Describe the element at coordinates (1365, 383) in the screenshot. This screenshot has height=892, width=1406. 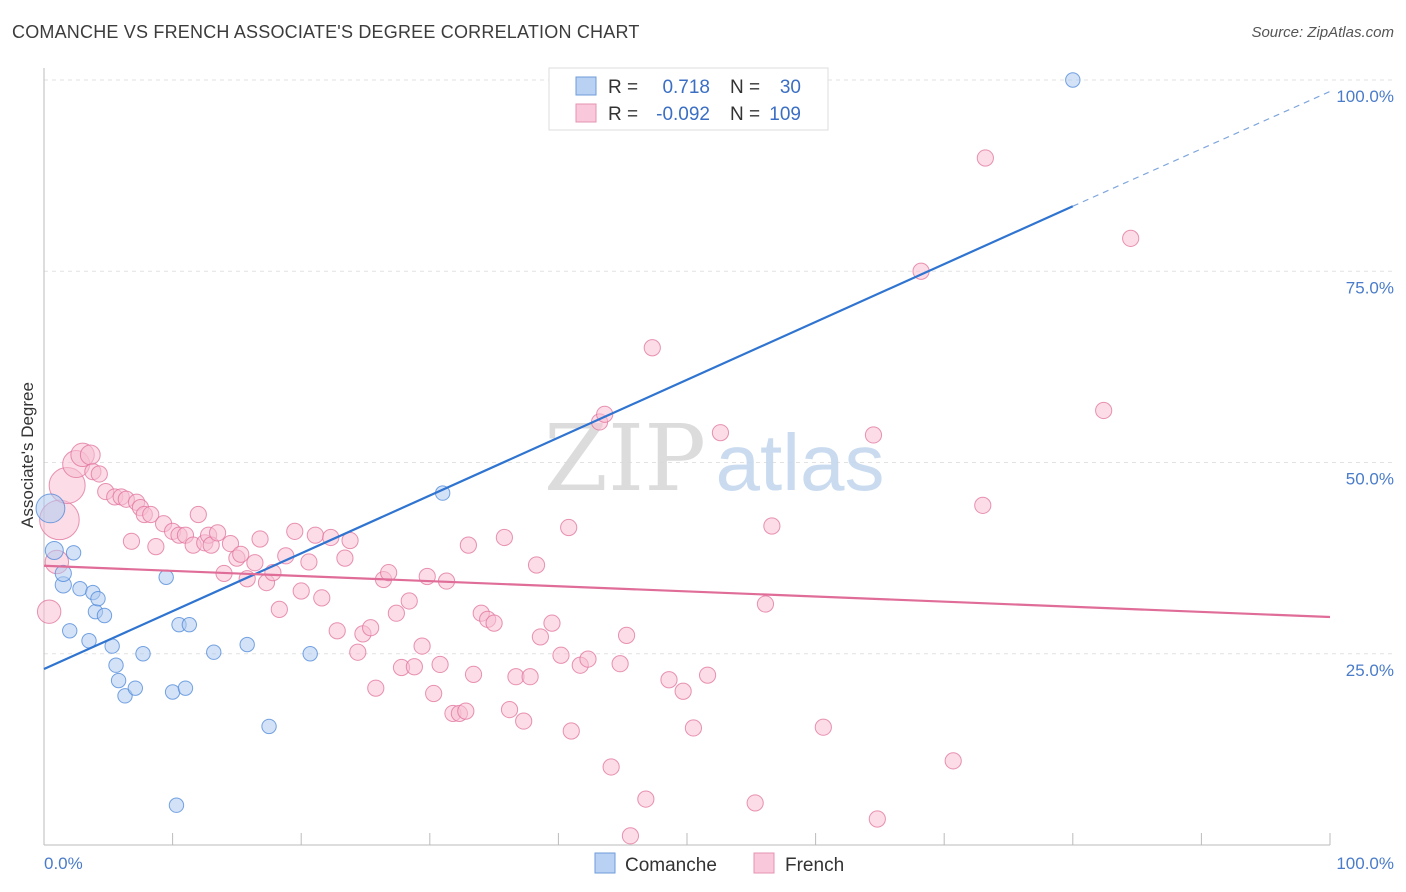
I see `y-tick-labels: 25.0% 50.0% 75.0% 100.0%` at that location.